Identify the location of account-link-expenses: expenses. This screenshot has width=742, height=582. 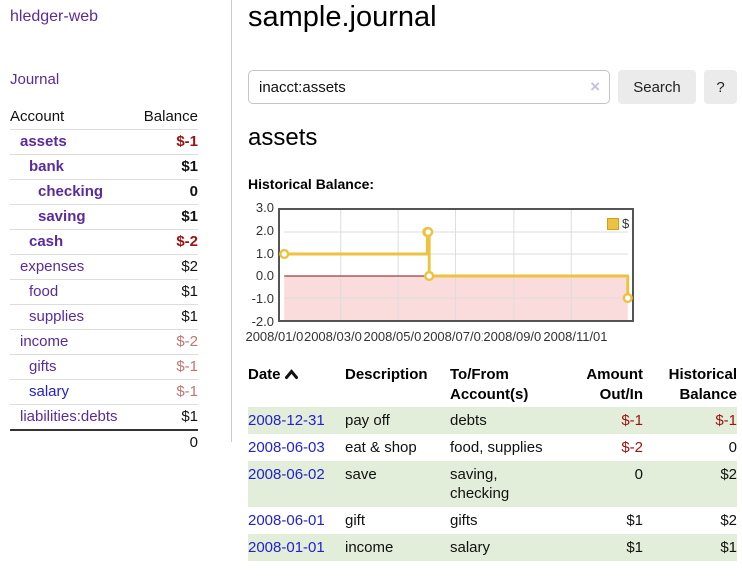
(52, 266).